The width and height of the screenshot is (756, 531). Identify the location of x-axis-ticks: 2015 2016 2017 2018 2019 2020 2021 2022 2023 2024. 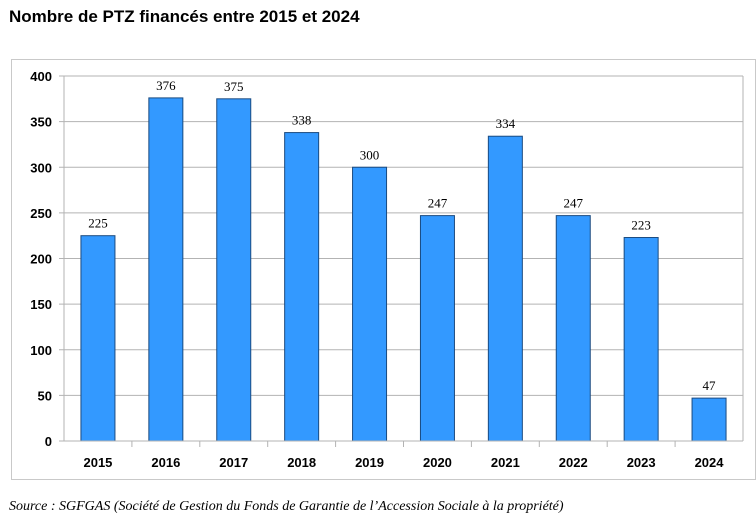
(403, 455).